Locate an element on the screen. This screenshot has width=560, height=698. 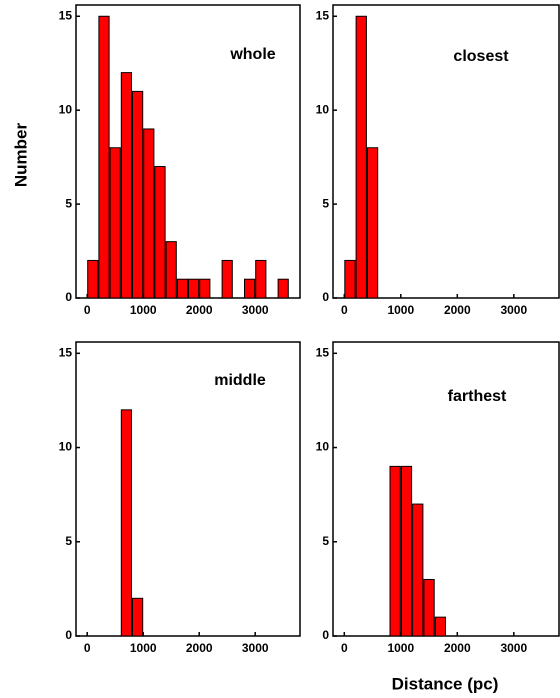
panel-title: closest is located at coordinates (481, 56).